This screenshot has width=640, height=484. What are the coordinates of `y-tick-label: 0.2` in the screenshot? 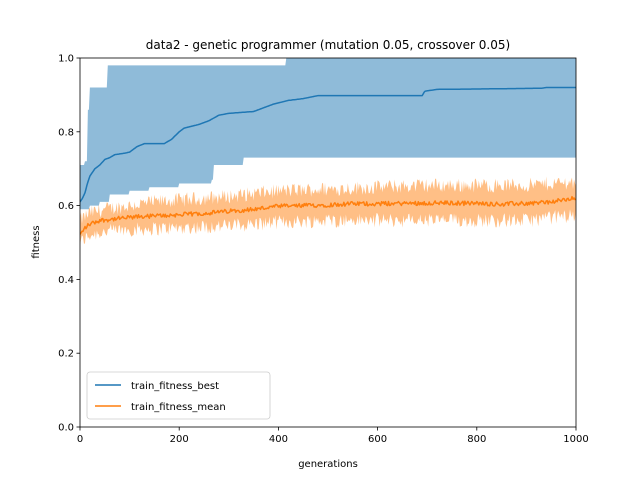 It's located at (66, 354).